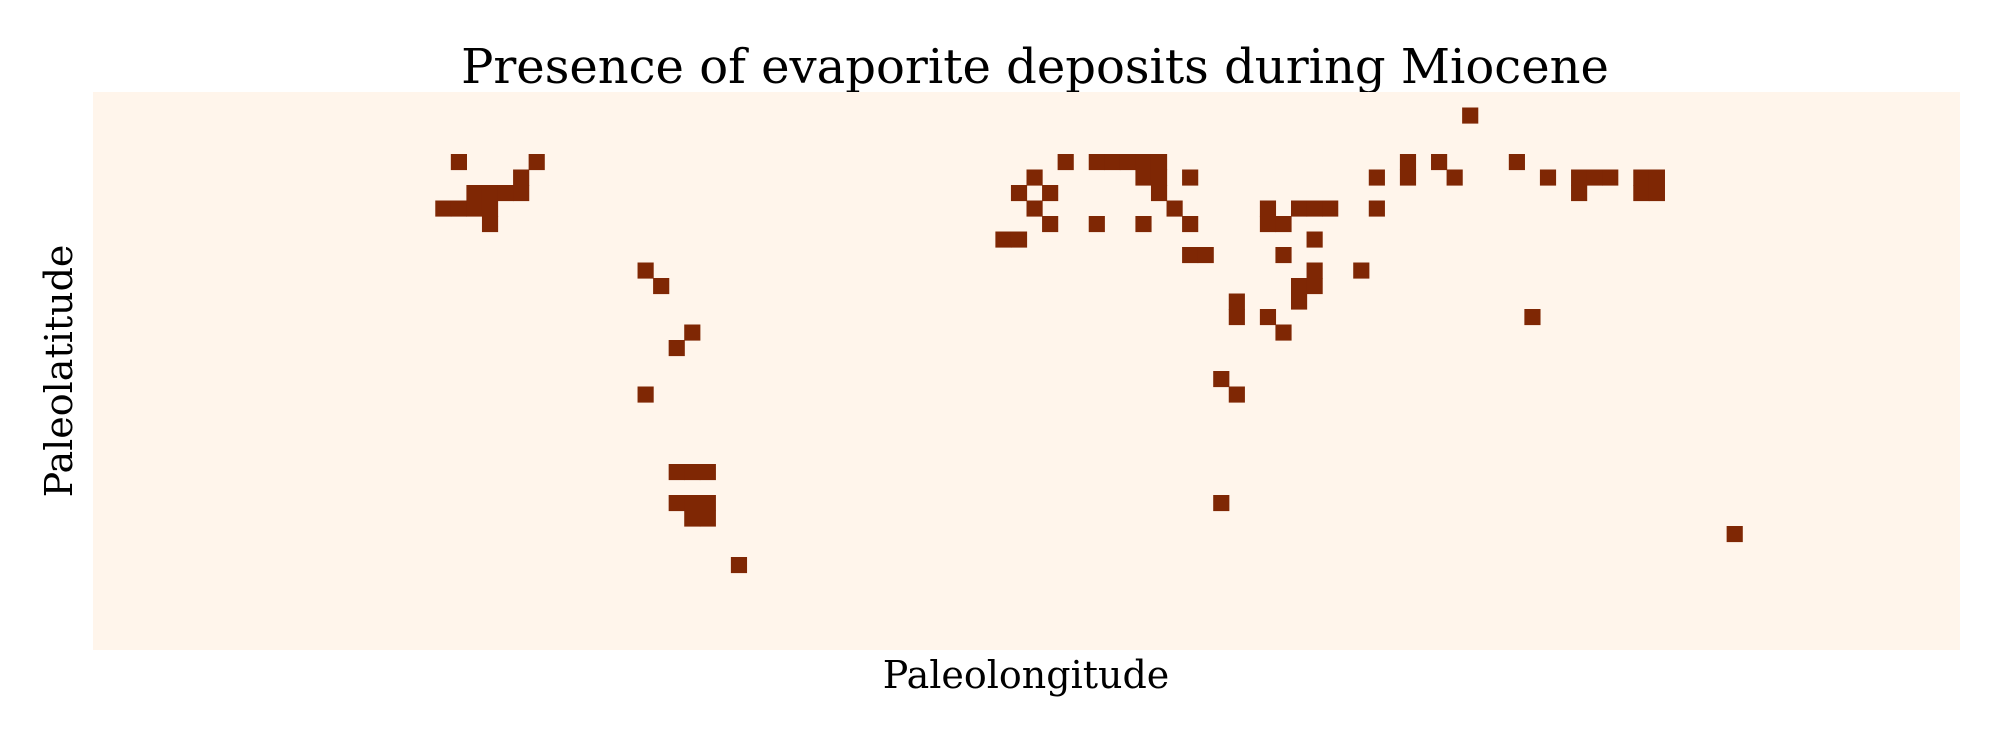 This screenshot has height=745, width=2003. What do you see at coordinates (1026, 675) in the screenshot?
I see `x-axis-label: Paleolongitude` at bounding box center [1026, 675].